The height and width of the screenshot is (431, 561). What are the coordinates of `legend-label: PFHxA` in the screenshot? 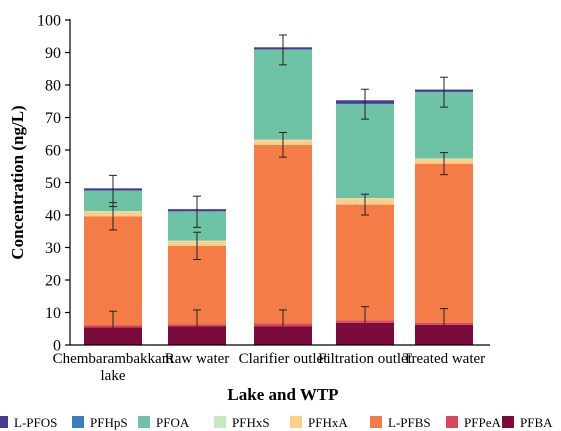 It's located at (328, 422).